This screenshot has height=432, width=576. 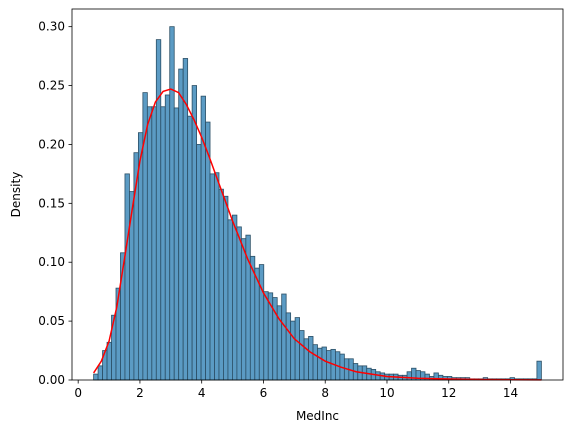 I want to click on y-tick-label: 0.15, so click(x=51, y=203).